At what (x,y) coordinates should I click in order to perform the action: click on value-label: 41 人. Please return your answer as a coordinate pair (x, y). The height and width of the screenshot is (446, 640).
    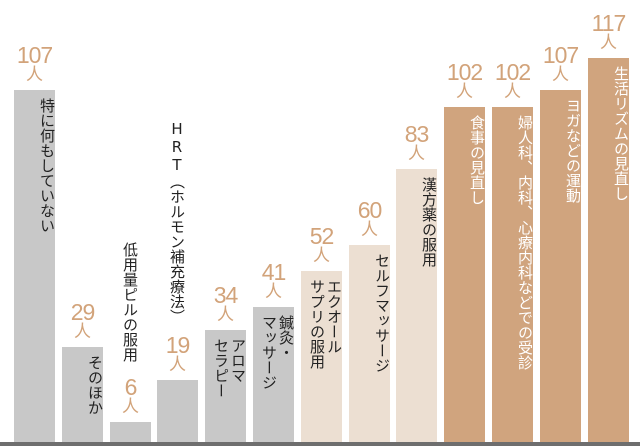
    Looking at the image, I should click on (274, 281).